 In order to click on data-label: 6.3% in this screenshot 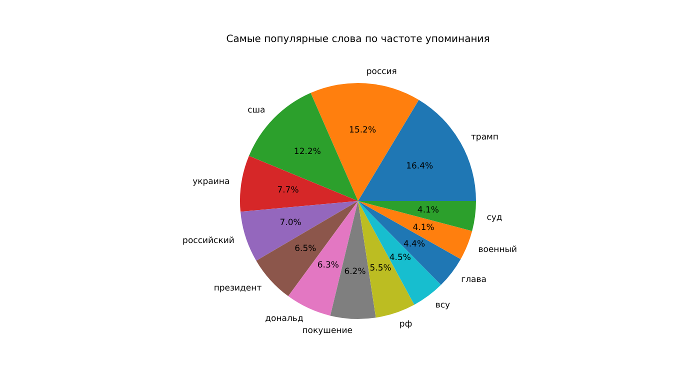, I will do `click(328, 265)`.